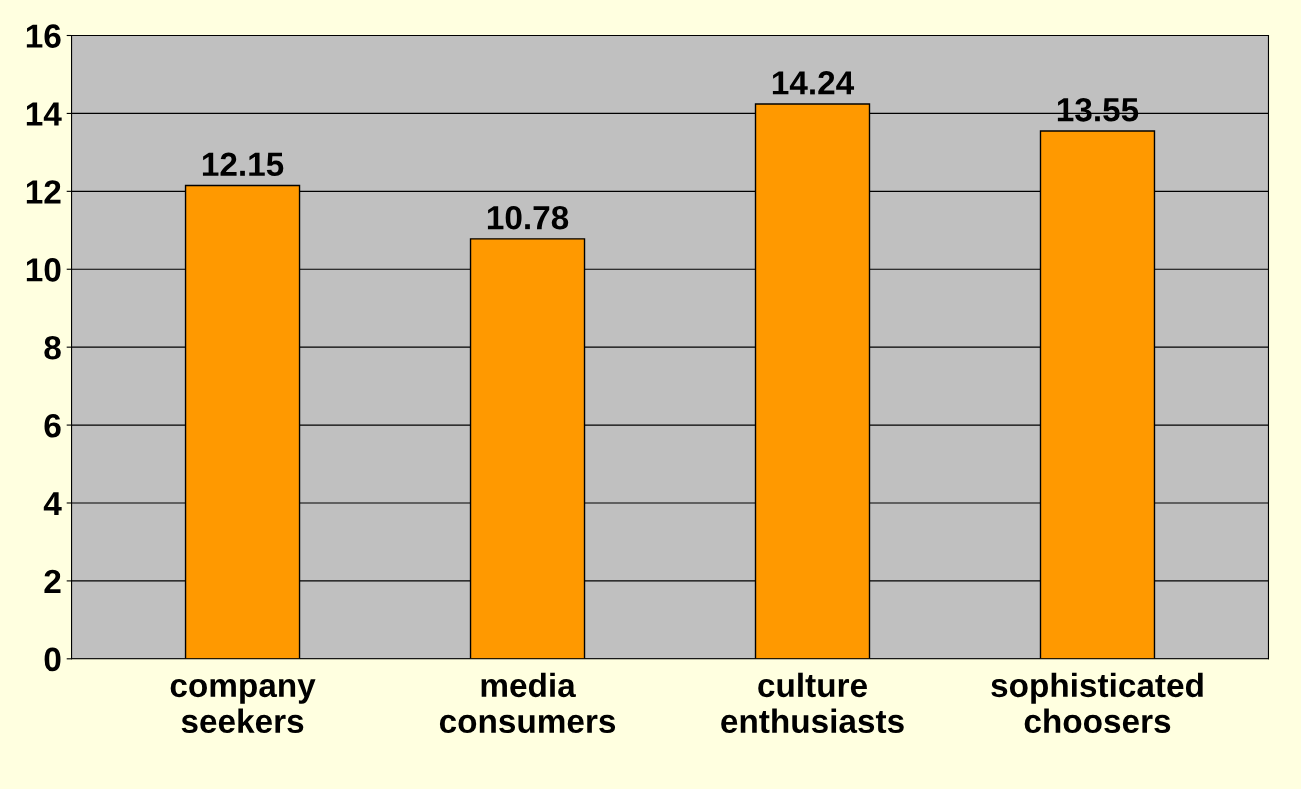 The height and width of the screenshot is (789, 1301). Describe the element at coordinates (43, 270) in the screenshot. I see `y-tick-label: 10` at that location.